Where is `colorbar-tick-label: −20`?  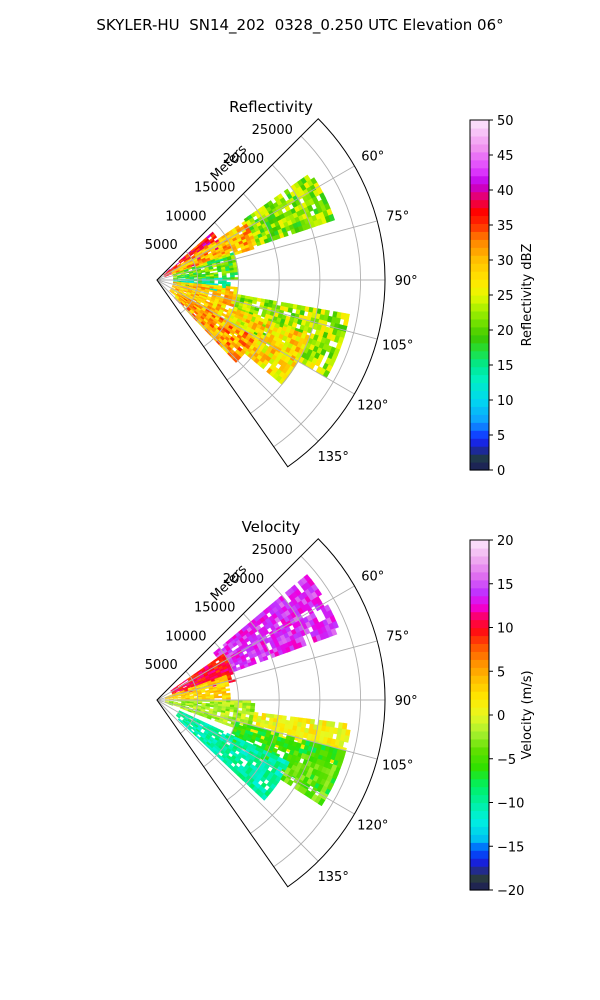
colorbar-tick-label: −20 is located at coordinates (510, 891).